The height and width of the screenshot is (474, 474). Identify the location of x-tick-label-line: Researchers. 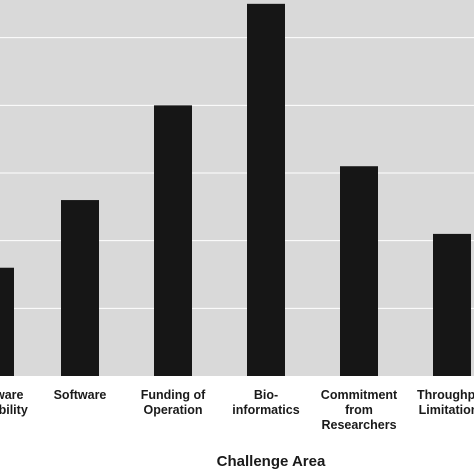
(358, 425).